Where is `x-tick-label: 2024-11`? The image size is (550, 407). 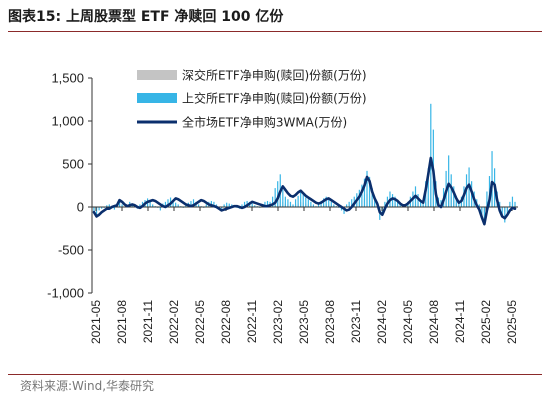 x-tick-label: 2024-11 is located at coordinates (460, 321).